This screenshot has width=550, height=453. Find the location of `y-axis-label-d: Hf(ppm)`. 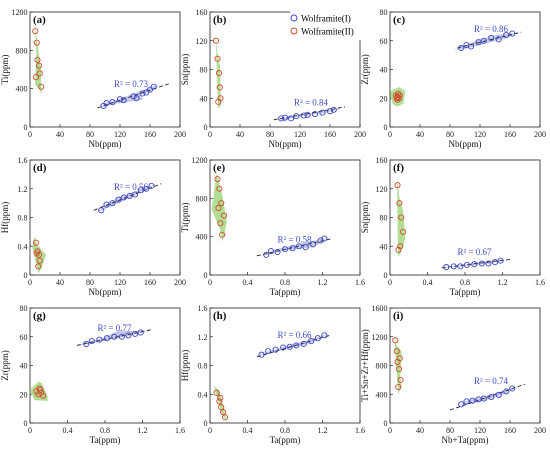

y-axis-label-d: Hf(ppm) is located at coordinates (5, 218).